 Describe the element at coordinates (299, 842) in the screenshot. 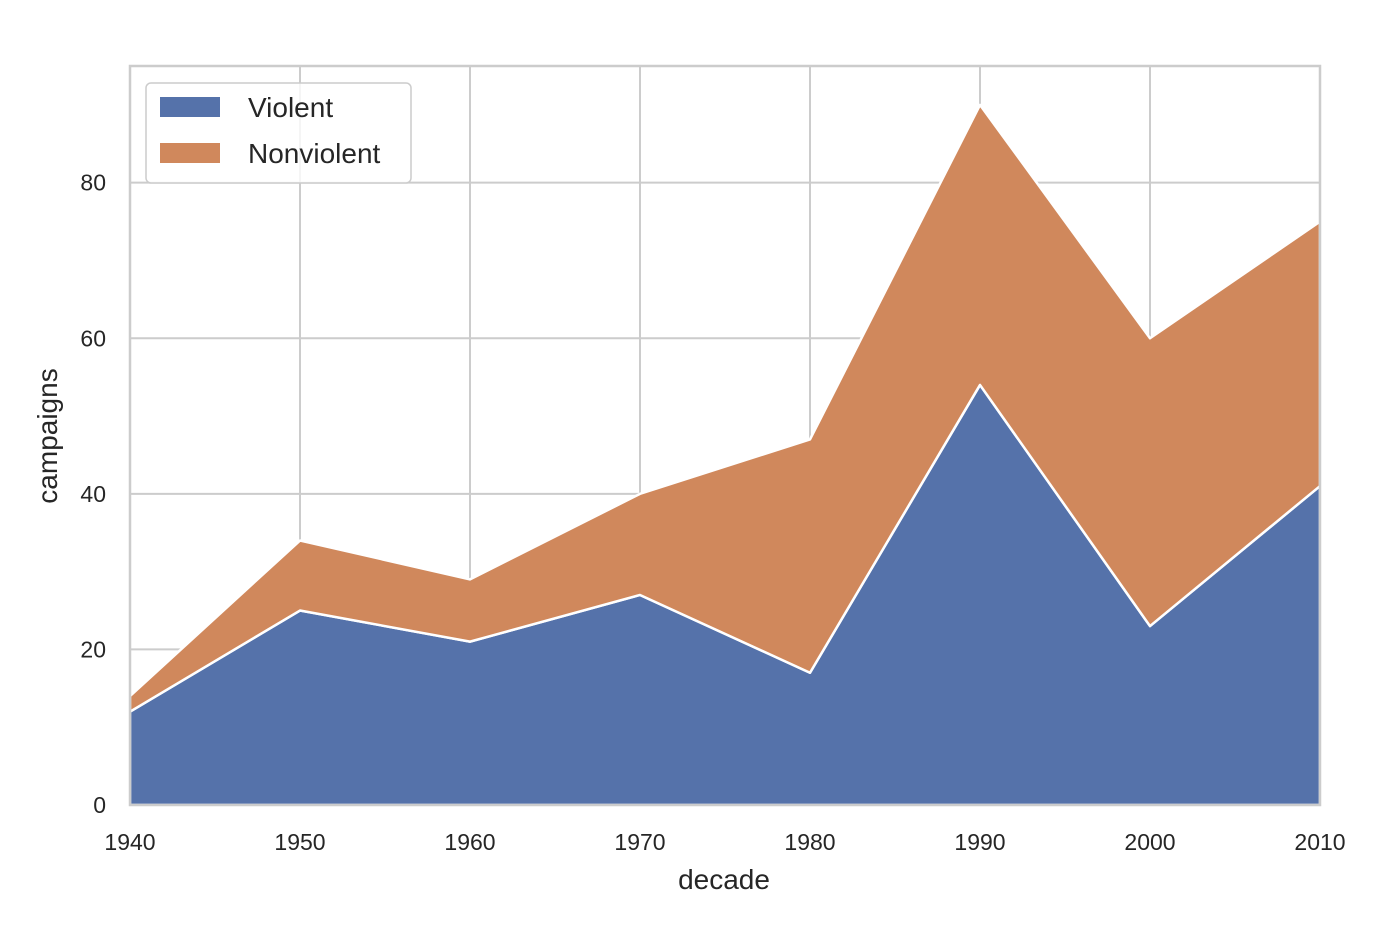

I see `x-tick-label: 1950` at that location.